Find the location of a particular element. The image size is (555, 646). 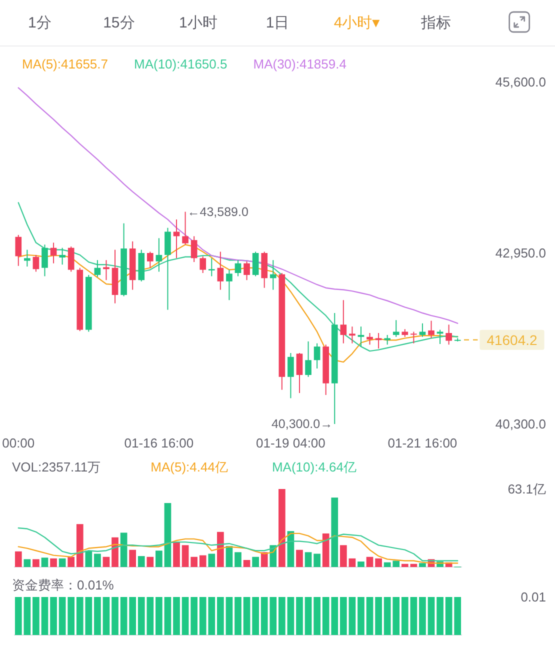

legend: MA(5):4.44亿 MA(10):4.64亿 is located at coordinates (253, 467).